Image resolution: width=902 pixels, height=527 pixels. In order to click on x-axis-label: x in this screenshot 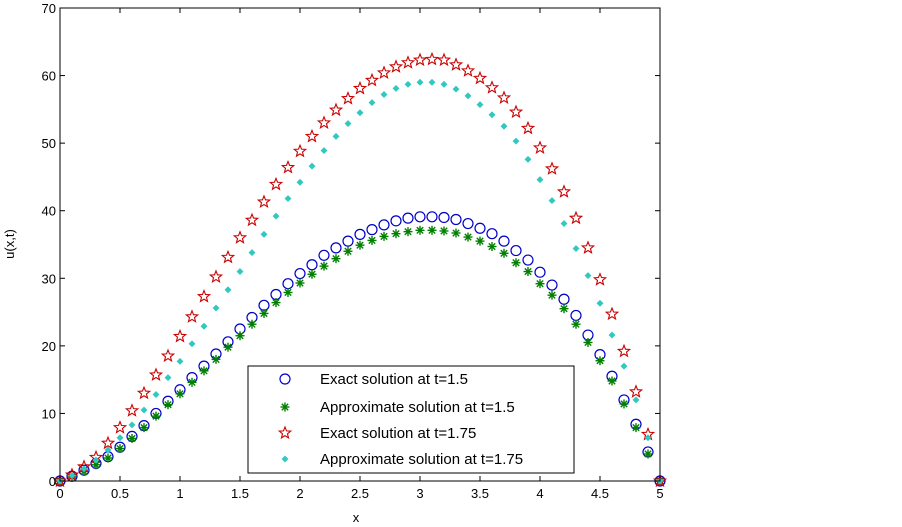, I will do `click(356, 517)`.